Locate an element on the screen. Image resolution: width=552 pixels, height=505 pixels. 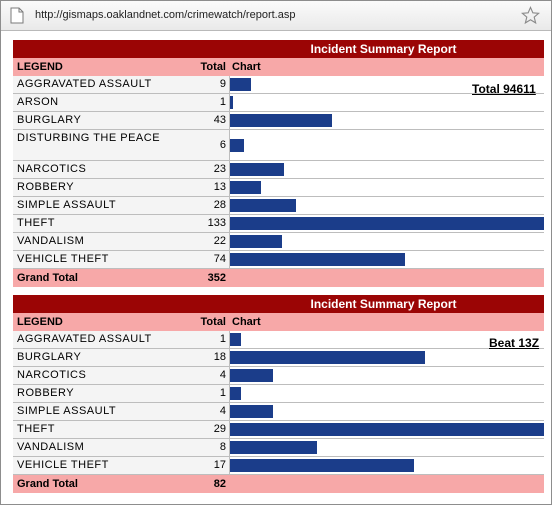
crime-total: 74 is located at coordinates (219, 259).